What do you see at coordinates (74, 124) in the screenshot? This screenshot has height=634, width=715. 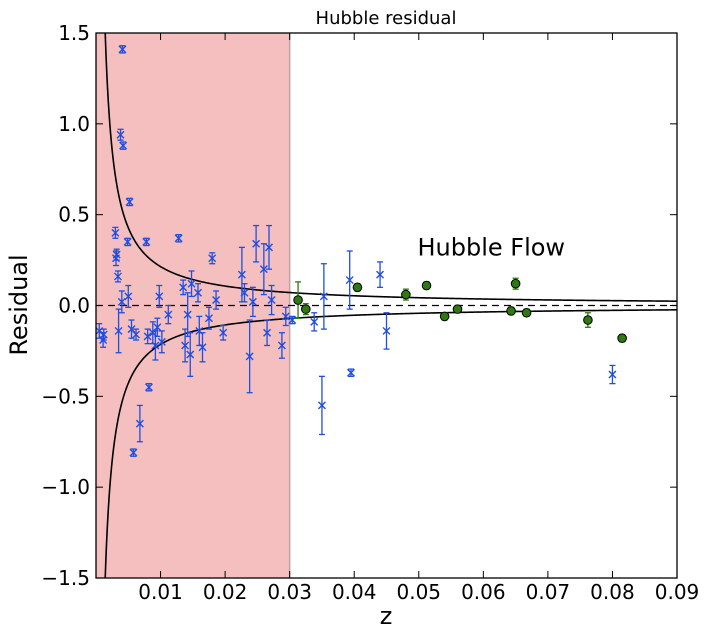 I see `y-tick-label: 1.0` at bounding box center [74, 124].